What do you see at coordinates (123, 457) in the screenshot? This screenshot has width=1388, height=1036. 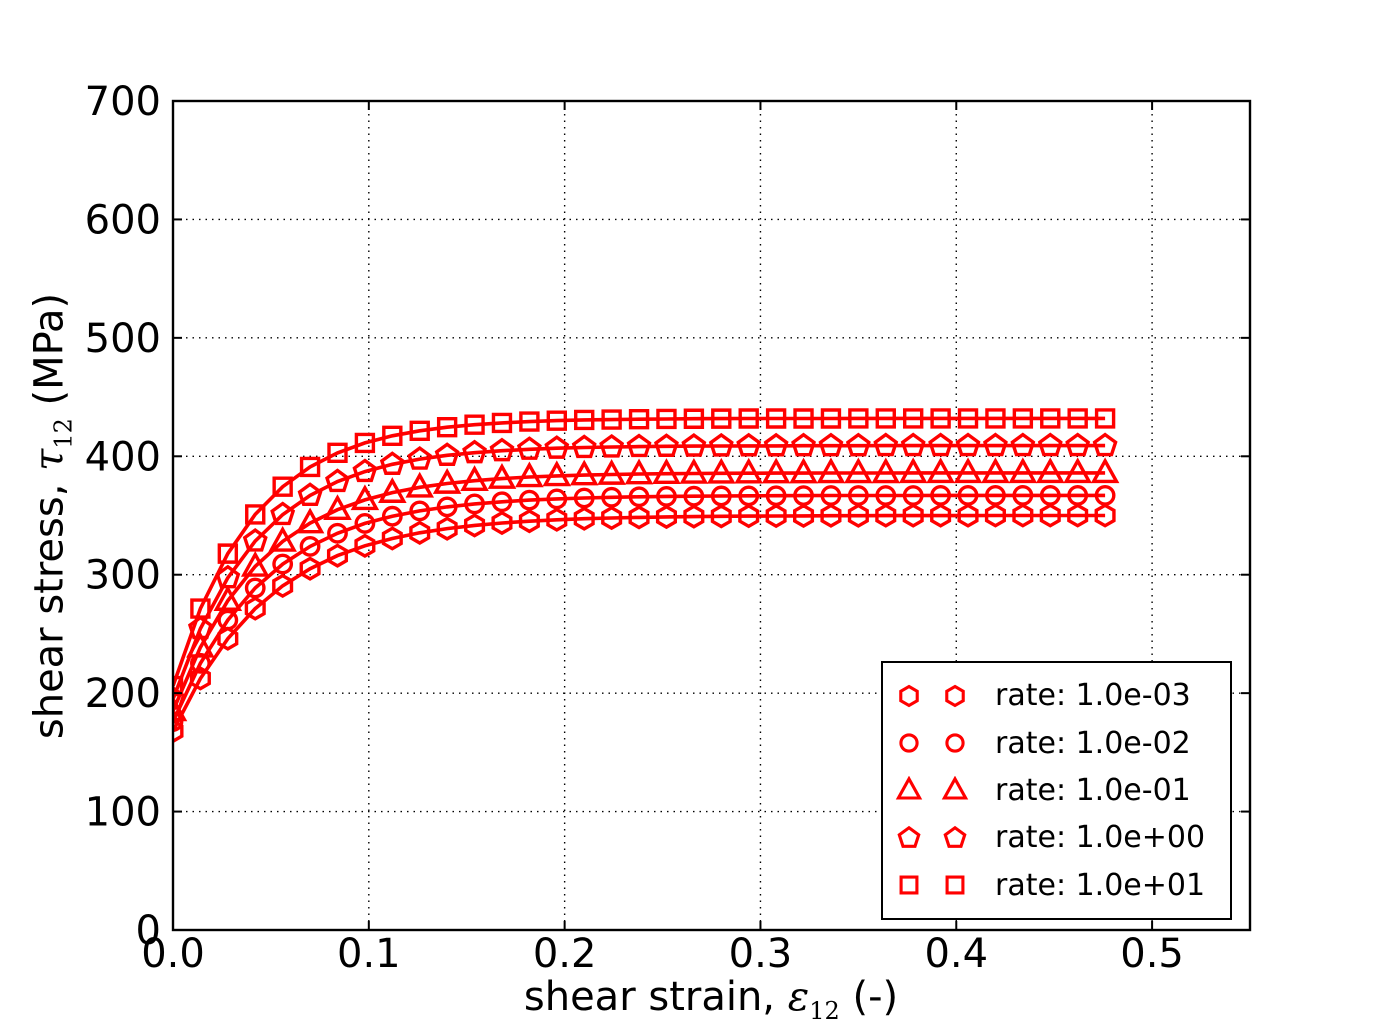 I see `y-tick-label: 400` at bounding box center [123, 457].